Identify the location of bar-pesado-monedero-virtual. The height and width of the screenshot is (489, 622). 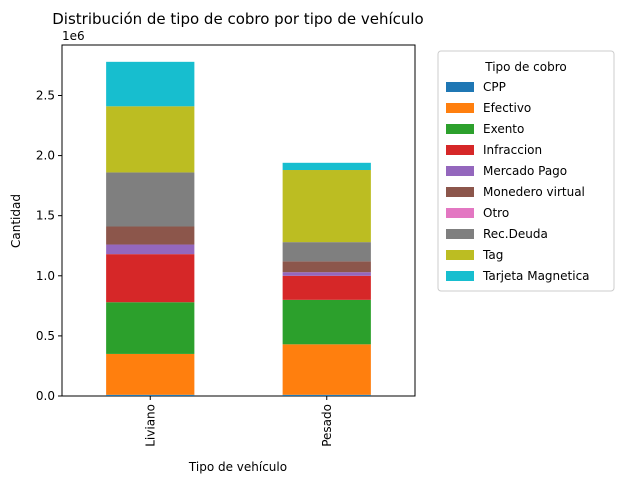
(326, 267).